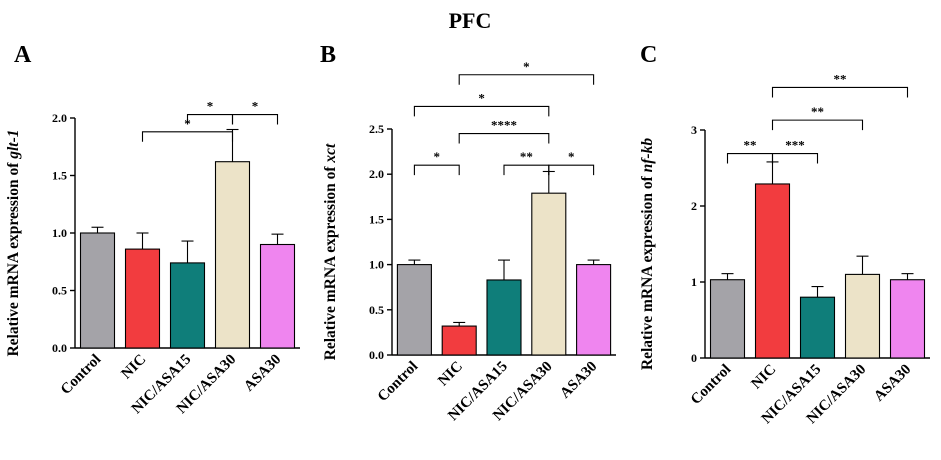 The image size is (941, 460). I want to click on significance-label: ****, so click(504, 125).